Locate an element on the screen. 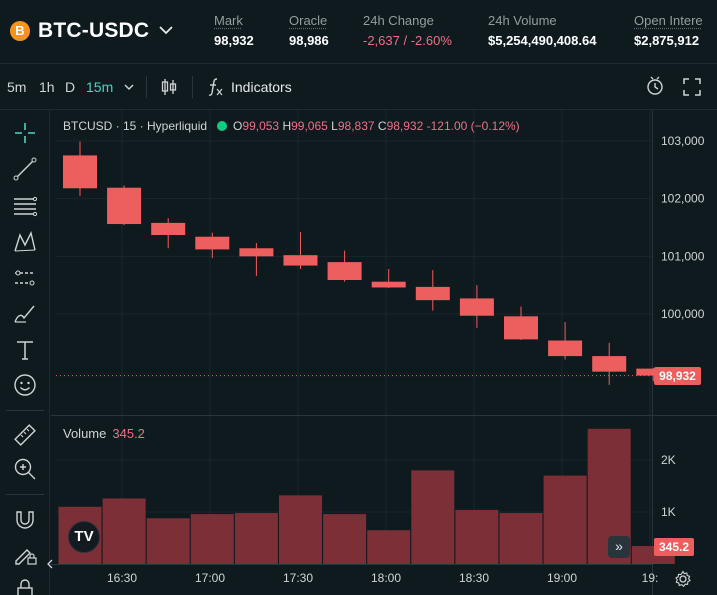 The width and height of the screenshot is (717, 595). btc-coin-icon: B is located at coordinates (20, 31).